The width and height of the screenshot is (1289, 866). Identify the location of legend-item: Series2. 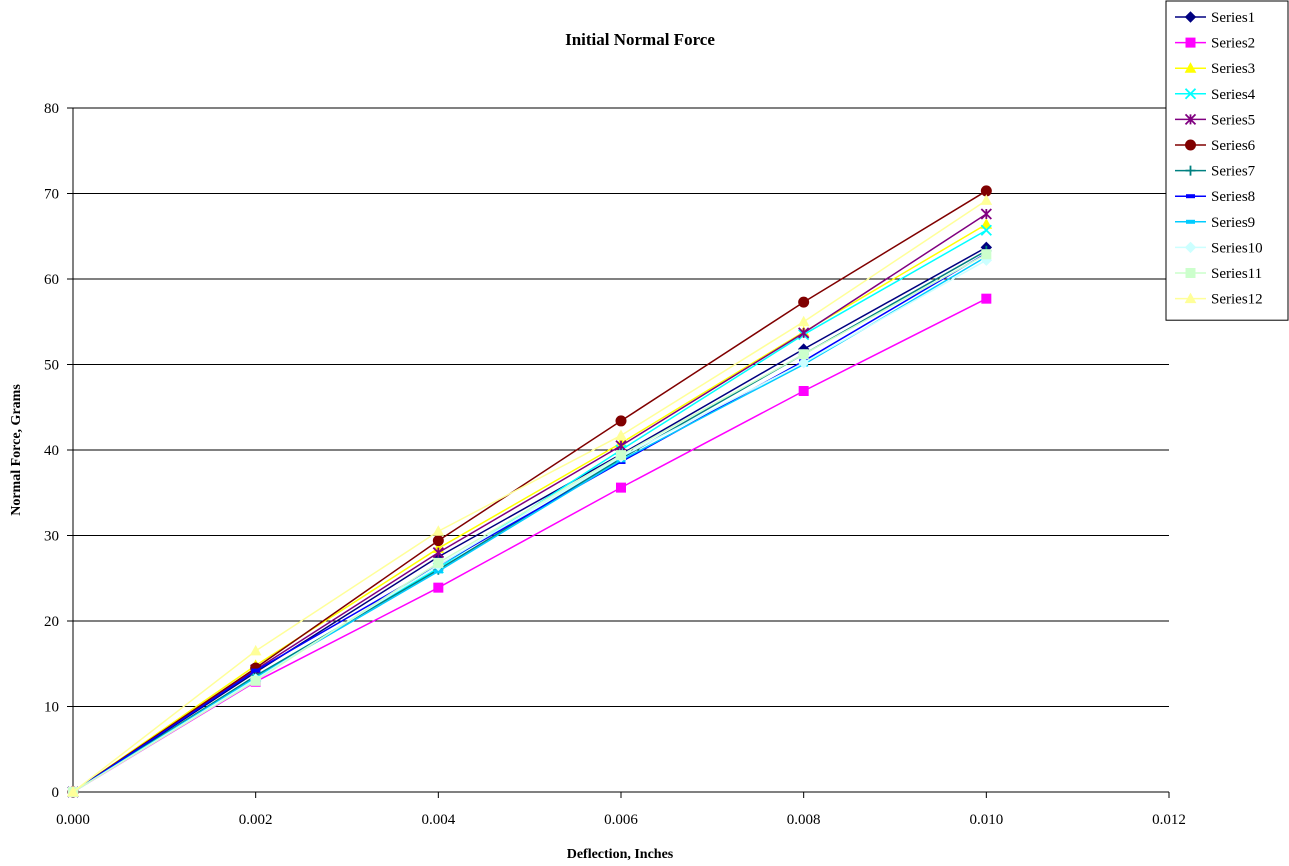
(1215, 44).